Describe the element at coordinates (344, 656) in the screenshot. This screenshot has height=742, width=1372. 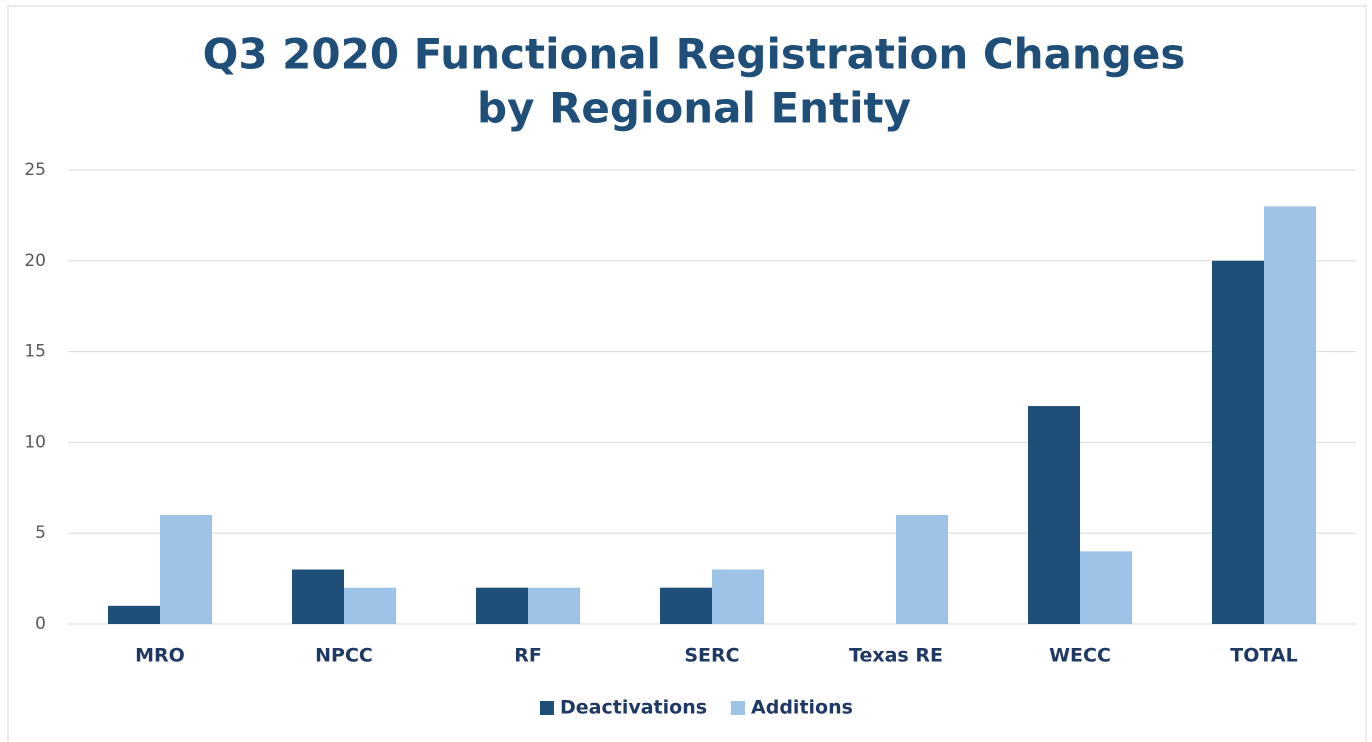
I see `x-tick-label: NPCC` at that location.